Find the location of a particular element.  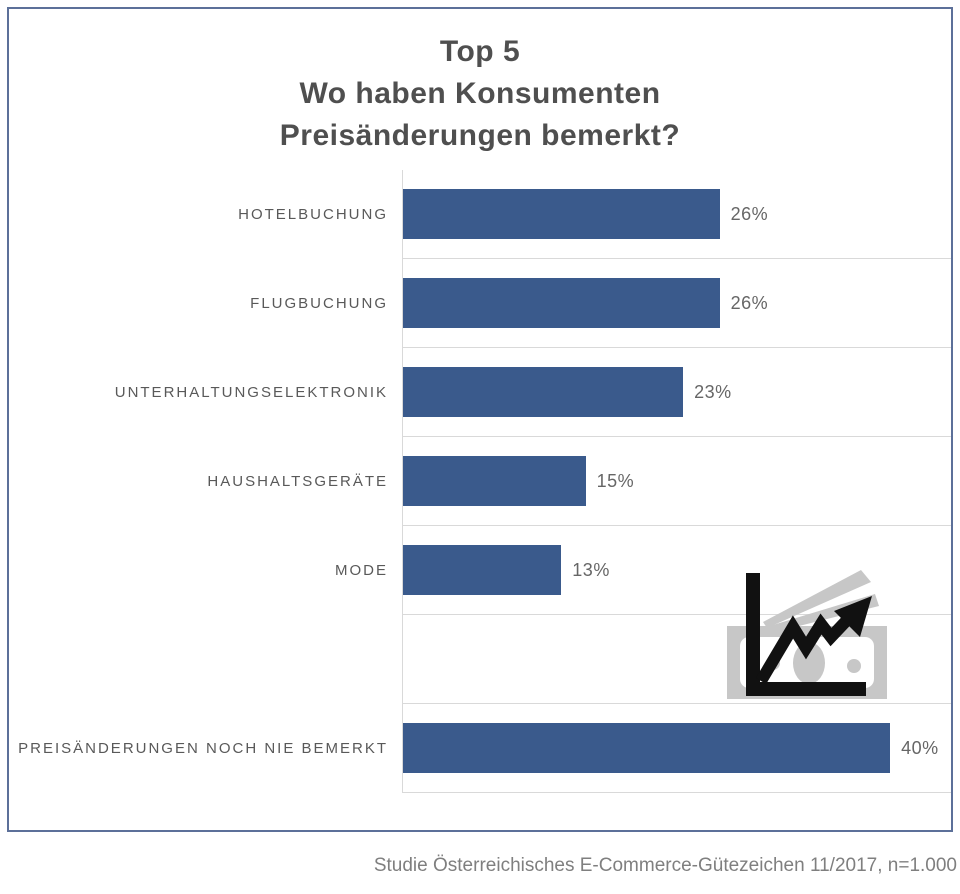

bar-row: MODE 13% is located at coordinates (480, 570).